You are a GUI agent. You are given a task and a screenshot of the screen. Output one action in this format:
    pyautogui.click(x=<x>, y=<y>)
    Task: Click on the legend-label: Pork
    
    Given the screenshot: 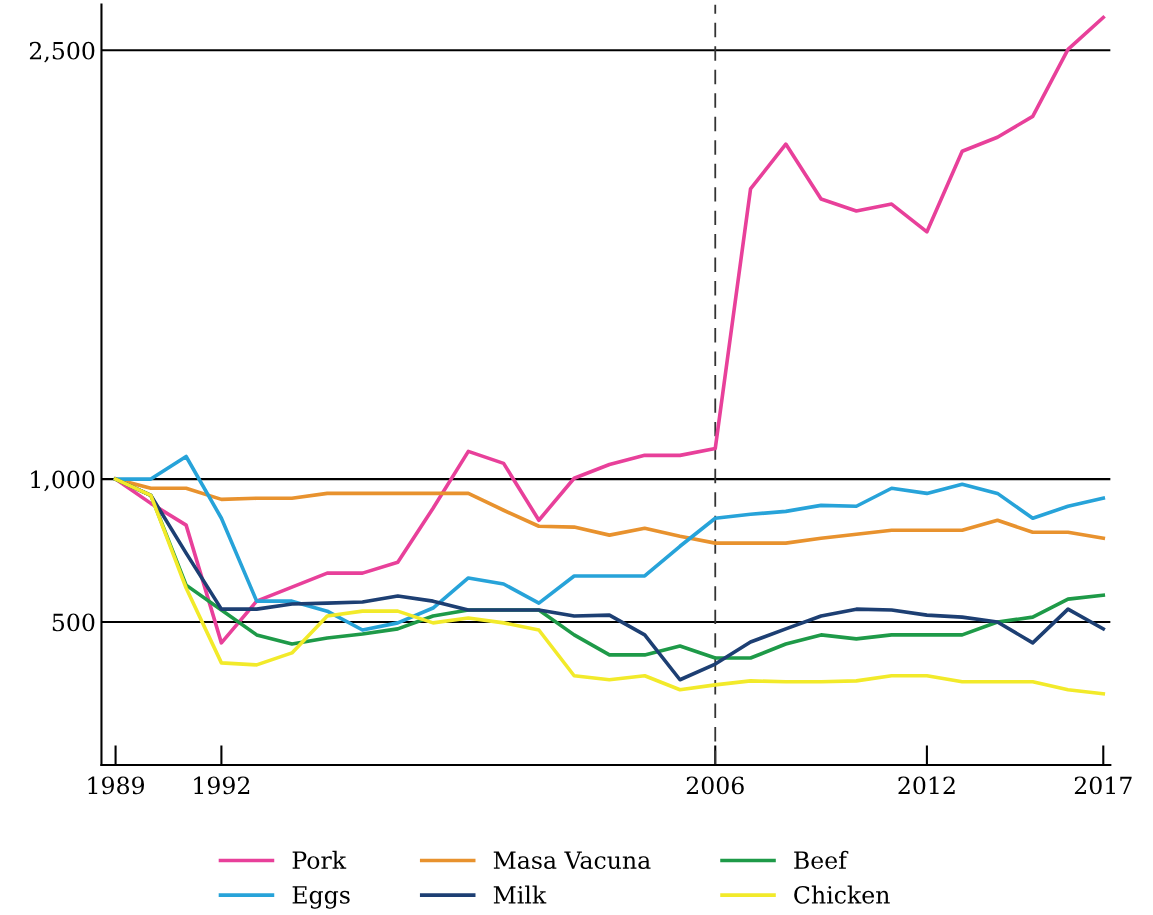 What is the action you would take?
    pyautogui.click(x=319, y=860)
    